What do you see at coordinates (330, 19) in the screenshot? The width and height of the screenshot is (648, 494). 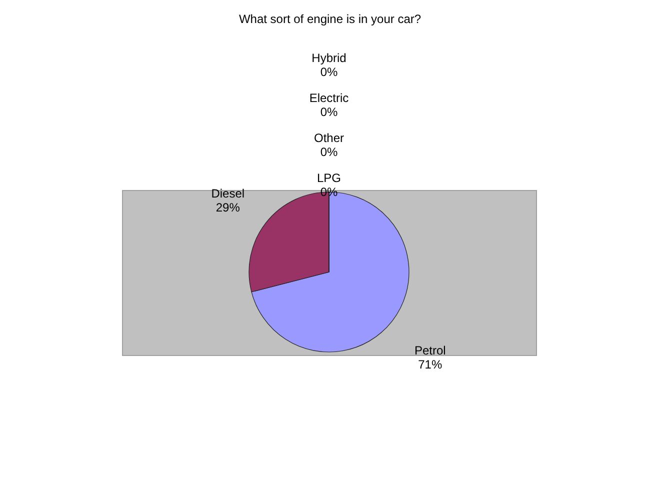 I see `chart-title: What sort of engine is in your car?` at bounding box center [330, 19].